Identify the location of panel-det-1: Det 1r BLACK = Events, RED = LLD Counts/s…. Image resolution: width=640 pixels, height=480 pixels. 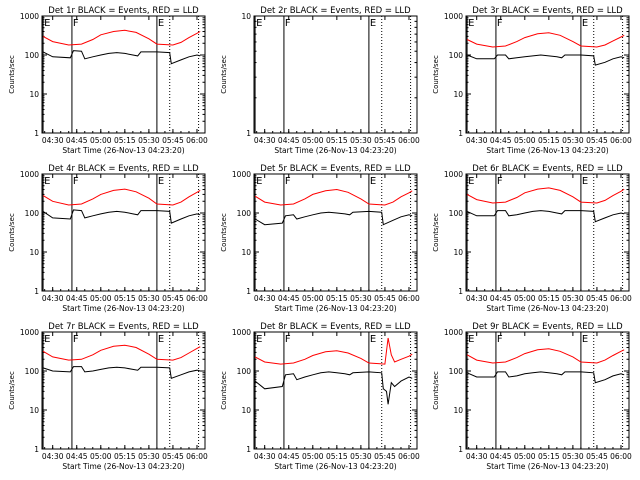
(108, 80).